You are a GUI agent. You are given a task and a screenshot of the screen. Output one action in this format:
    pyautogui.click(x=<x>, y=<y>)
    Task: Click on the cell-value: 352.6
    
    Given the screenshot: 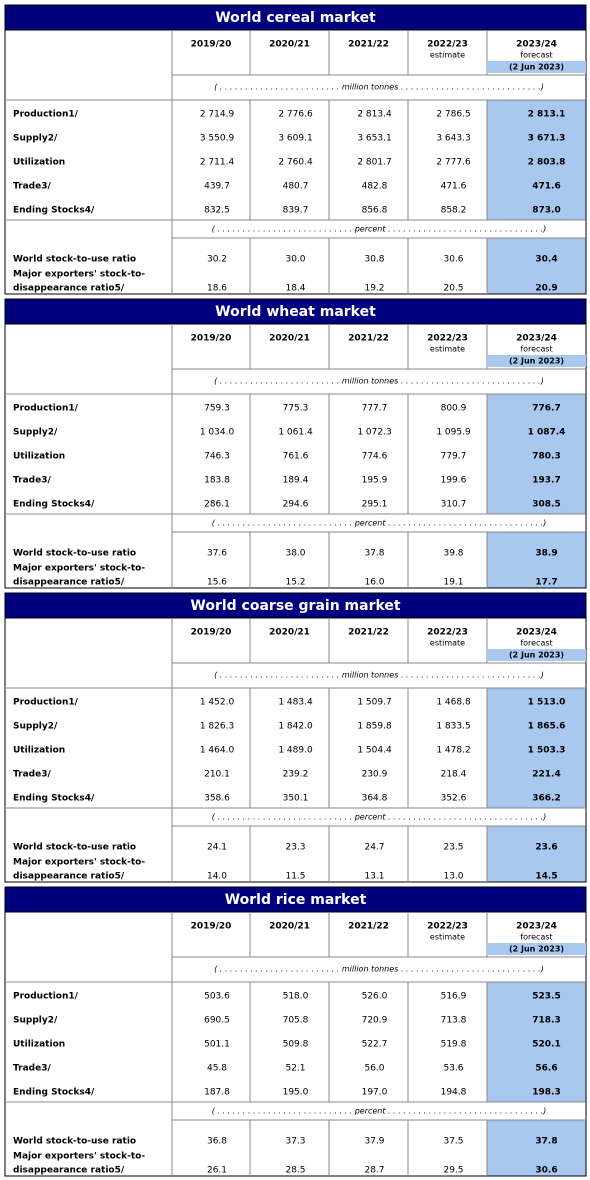 What is the action you would take?
    pyautogui.click(x=454, y=799)
    